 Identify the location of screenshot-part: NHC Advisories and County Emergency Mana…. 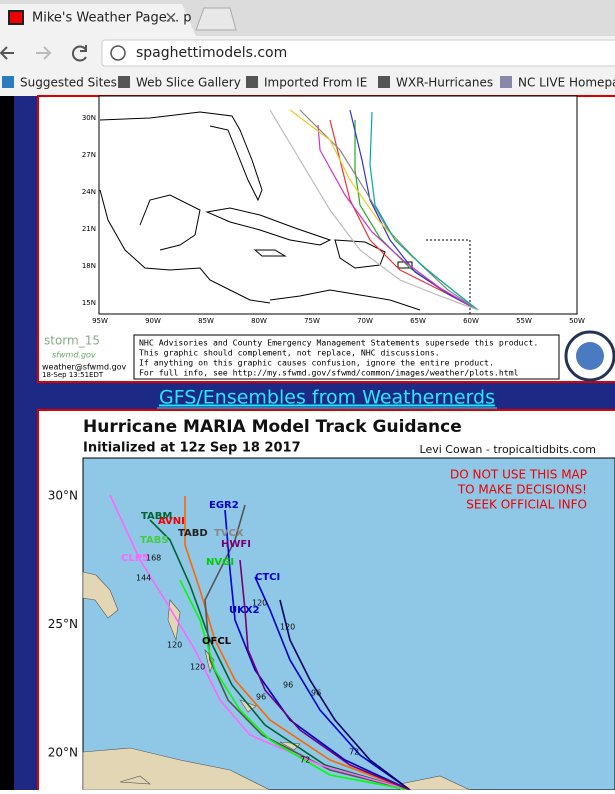
(338, 358).